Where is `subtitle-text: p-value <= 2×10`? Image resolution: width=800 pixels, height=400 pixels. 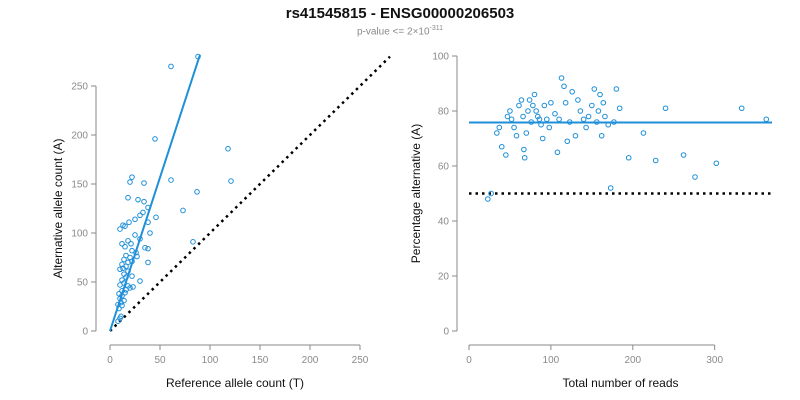
subtitle-text: p-value <= 2×10 is located at coordinates (393, 32).